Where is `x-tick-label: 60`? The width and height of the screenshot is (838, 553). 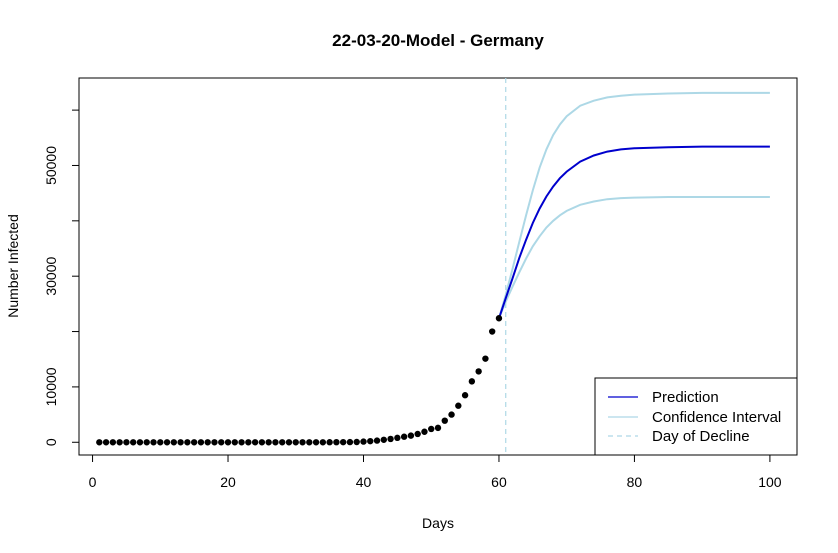 x-tick-label: 60 is located at coordinates (499, 482).